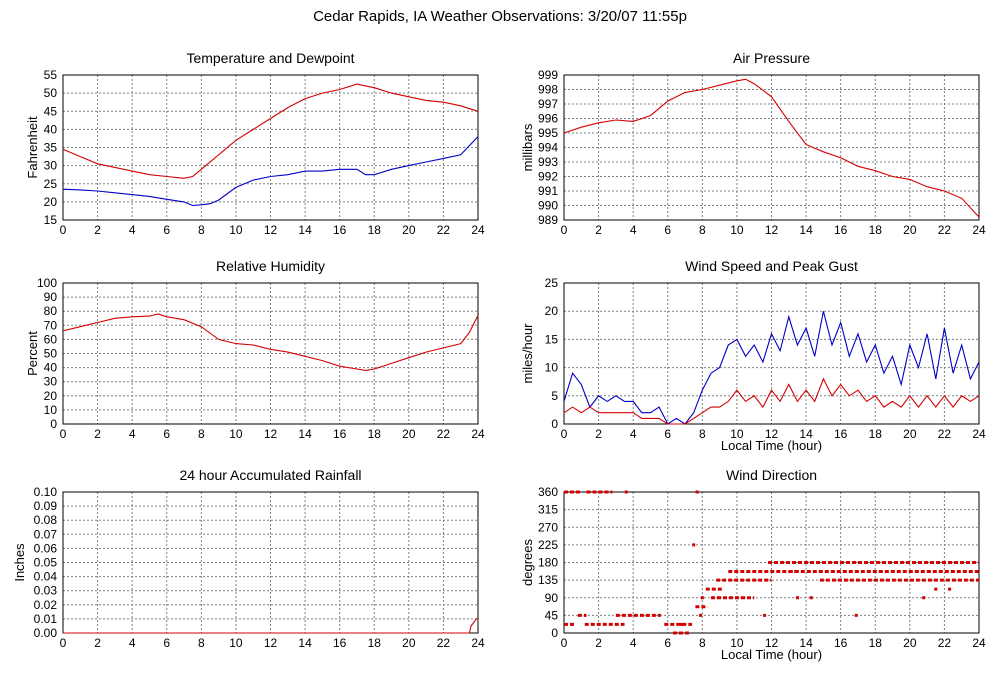 This screenshot has width=1000, height=680. I want to click on y-tick-label: 5, so click(554, 396).